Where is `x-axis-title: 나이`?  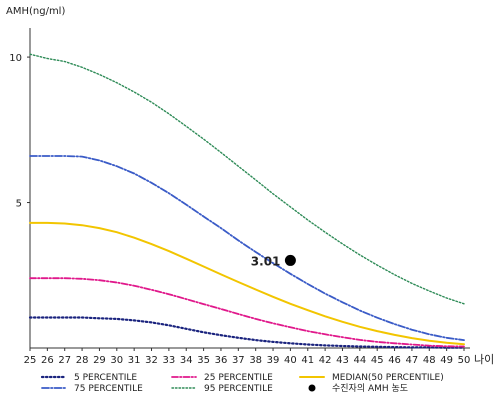
x-axis-title: 나이 is located at coordinates (484, 359).